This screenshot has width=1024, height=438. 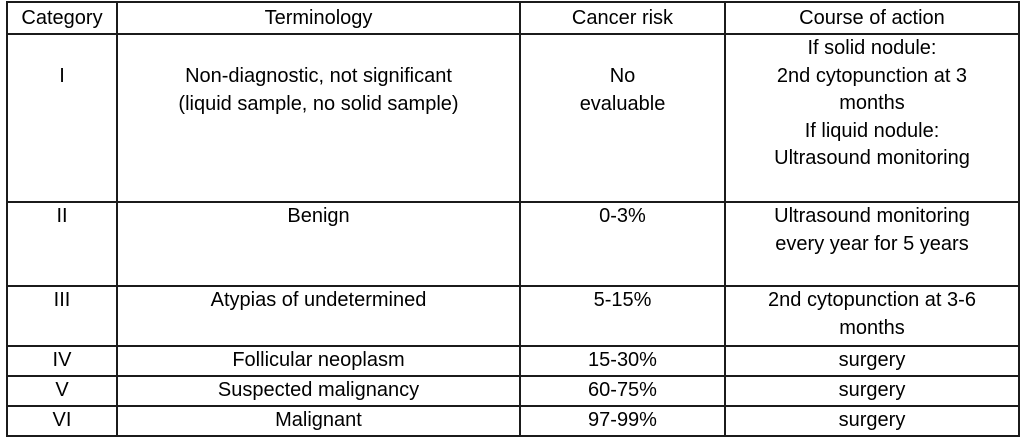 I want to click on cell-line: No, so click(x=622, y=76).